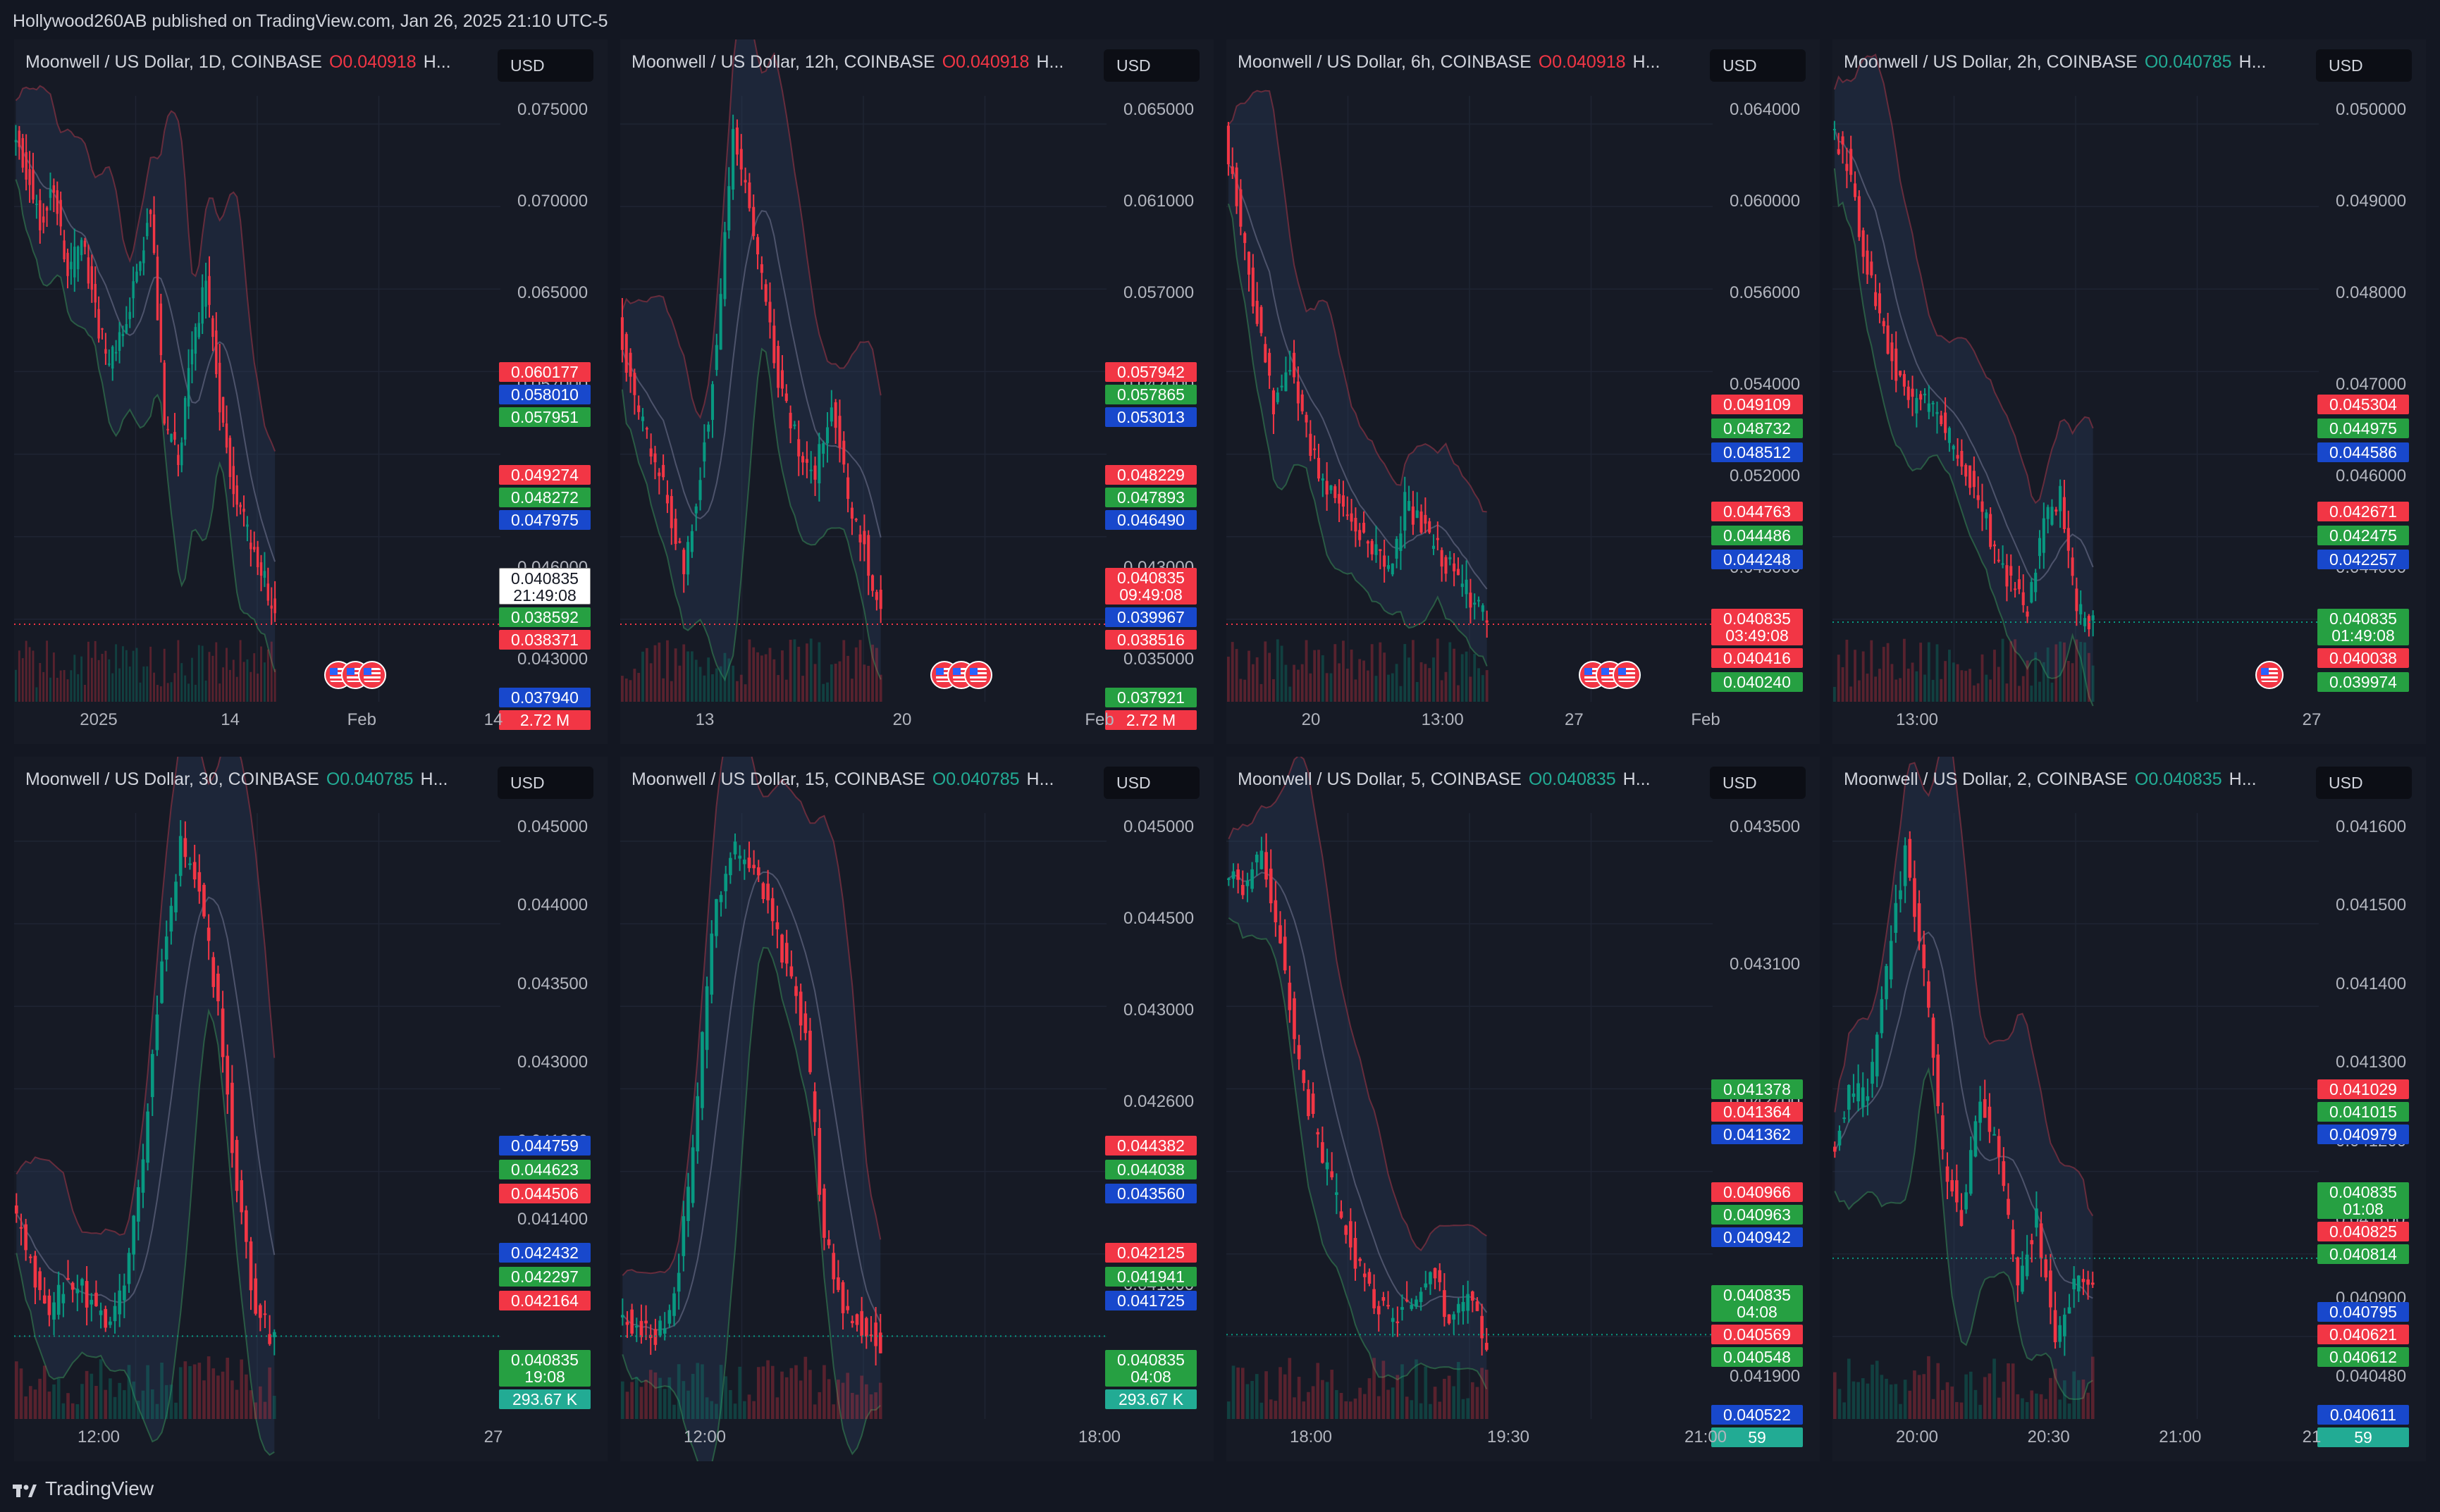 This screenshot has height=1512, width=2440. Describe the element at coordinates (1151, 1169) in the screenshot. I see `price-label-value: 0.044038` at that location.